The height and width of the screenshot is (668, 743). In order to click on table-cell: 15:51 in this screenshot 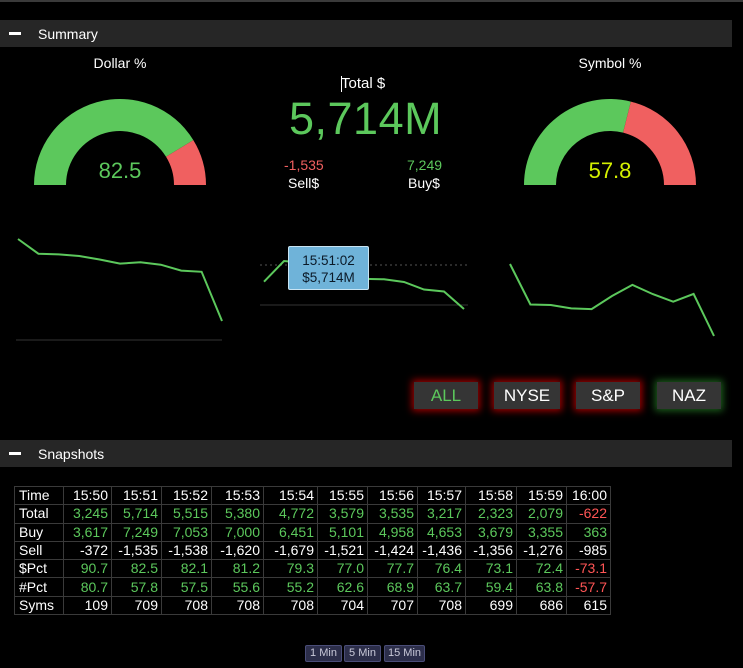, I will do `click(136, 495)`.